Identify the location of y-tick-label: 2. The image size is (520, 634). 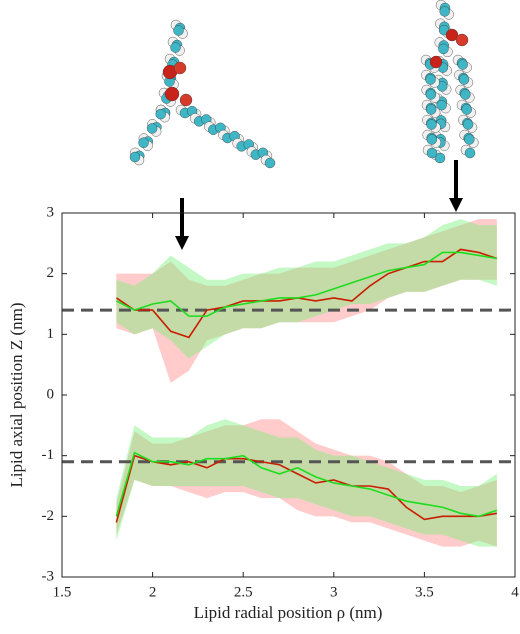
(51, 273).